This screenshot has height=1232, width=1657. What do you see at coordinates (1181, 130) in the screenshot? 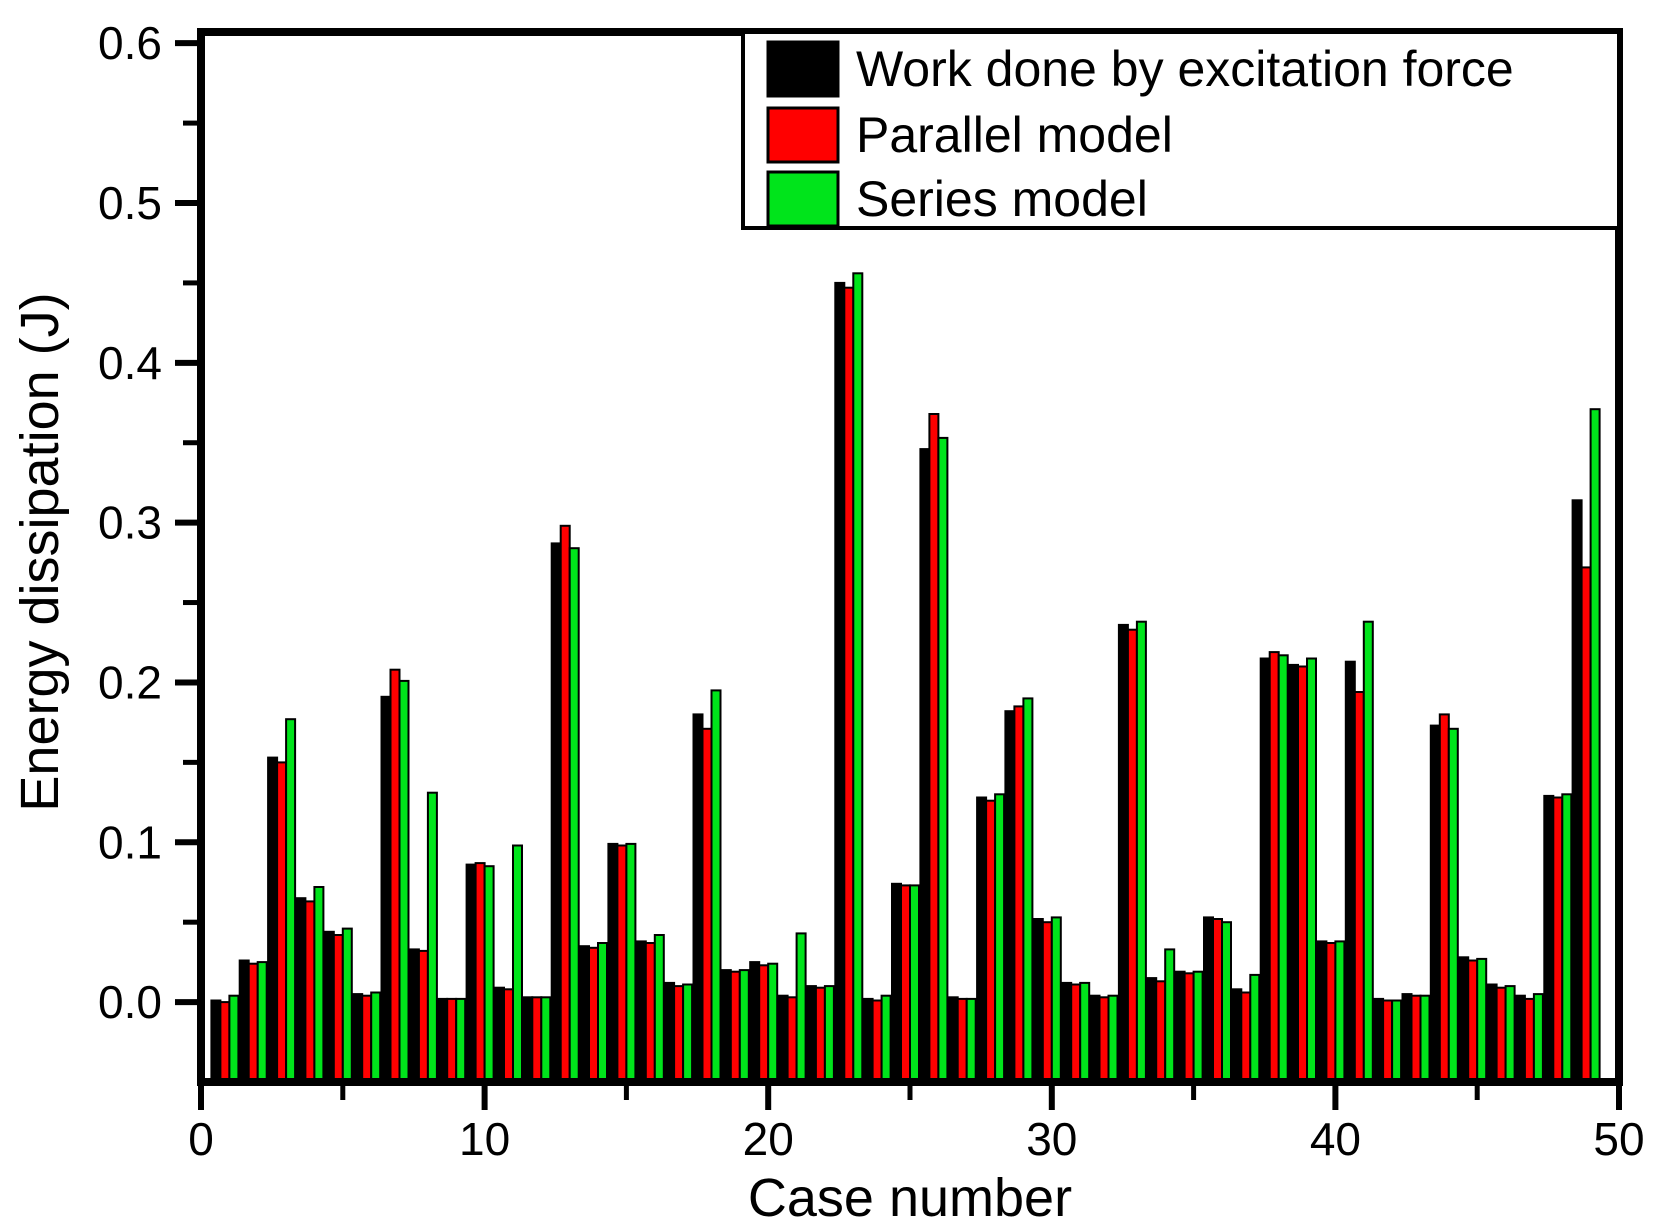
I see `legend-box` at bounding box center [1181, 130].